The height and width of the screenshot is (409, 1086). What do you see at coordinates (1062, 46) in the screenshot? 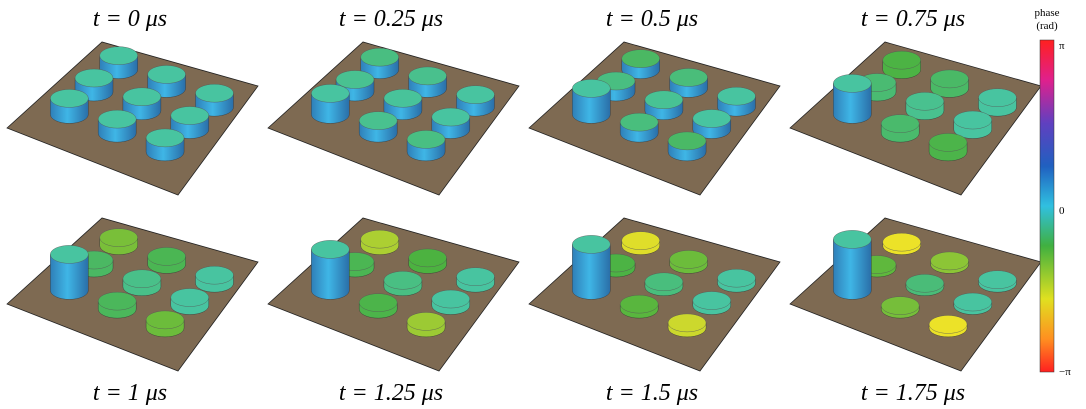
I see `colorbar-tick: π` at bounding box center [1062, 46].